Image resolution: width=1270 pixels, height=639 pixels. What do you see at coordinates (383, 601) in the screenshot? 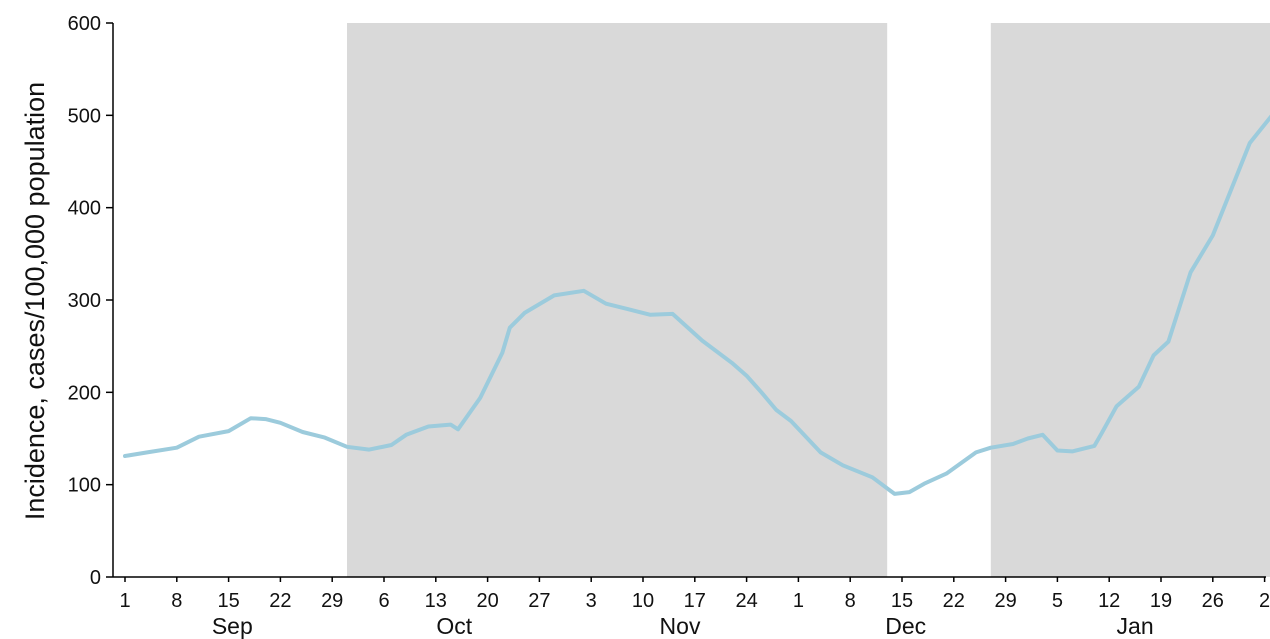
I see `x-tick-label: 6` at bounding box center [383, 601].